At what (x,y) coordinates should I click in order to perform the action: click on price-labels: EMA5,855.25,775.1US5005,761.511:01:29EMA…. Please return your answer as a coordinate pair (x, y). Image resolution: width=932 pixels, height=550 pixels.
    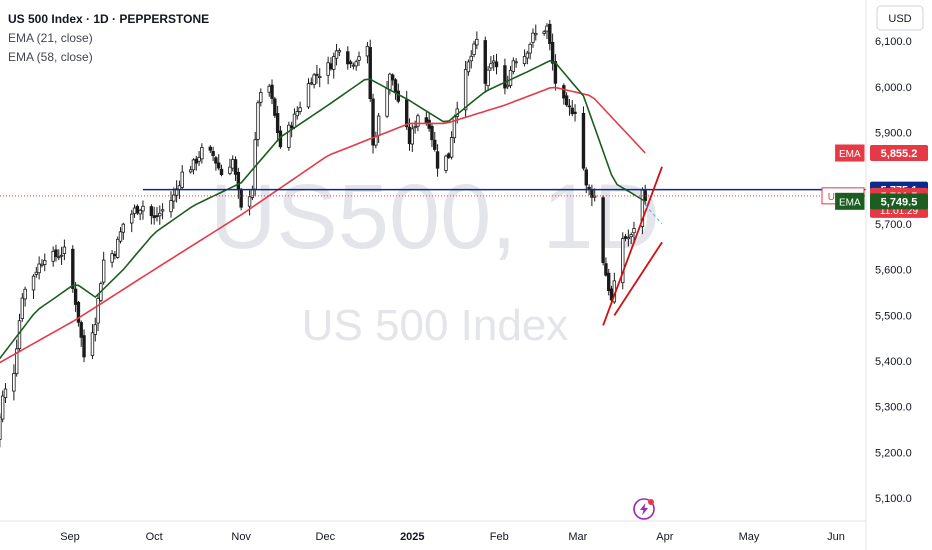
    Looking at the image, I should click on (874, 181).